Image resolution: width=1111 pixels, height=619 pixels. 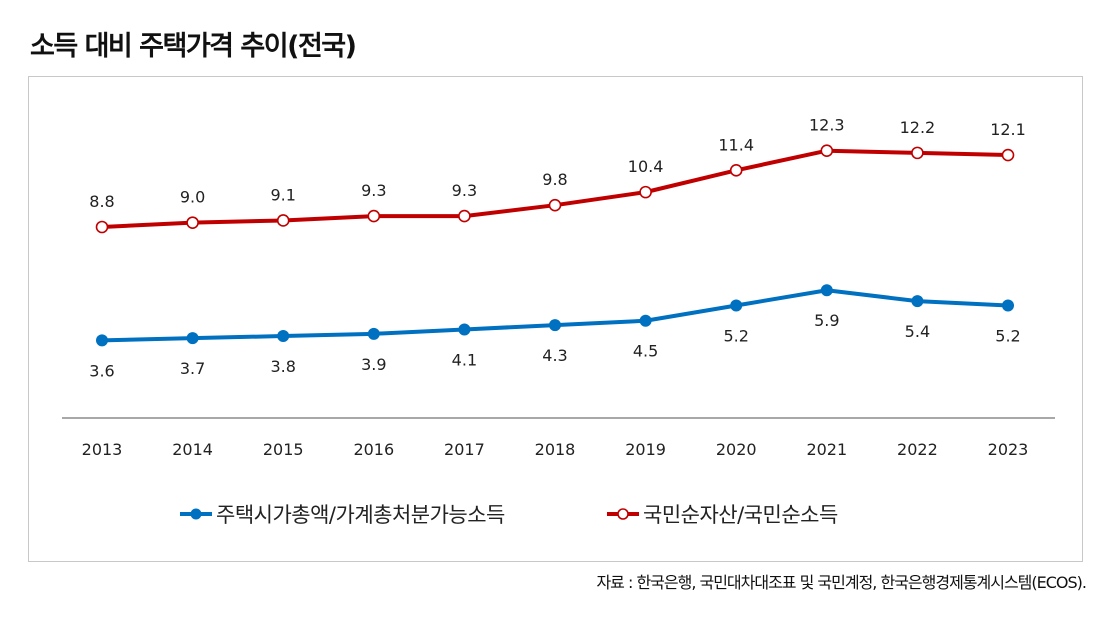 What do you see at coordinates (283, 449) in the screenshot?
I see `x-tick-label: 2015` at bounding box center [283, 449].